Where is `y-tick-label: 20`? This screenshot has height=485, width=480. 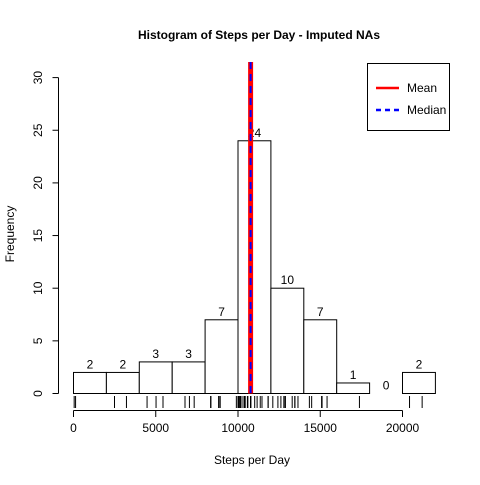
y-tick-label: 20 is located at coordinates (38, 183).